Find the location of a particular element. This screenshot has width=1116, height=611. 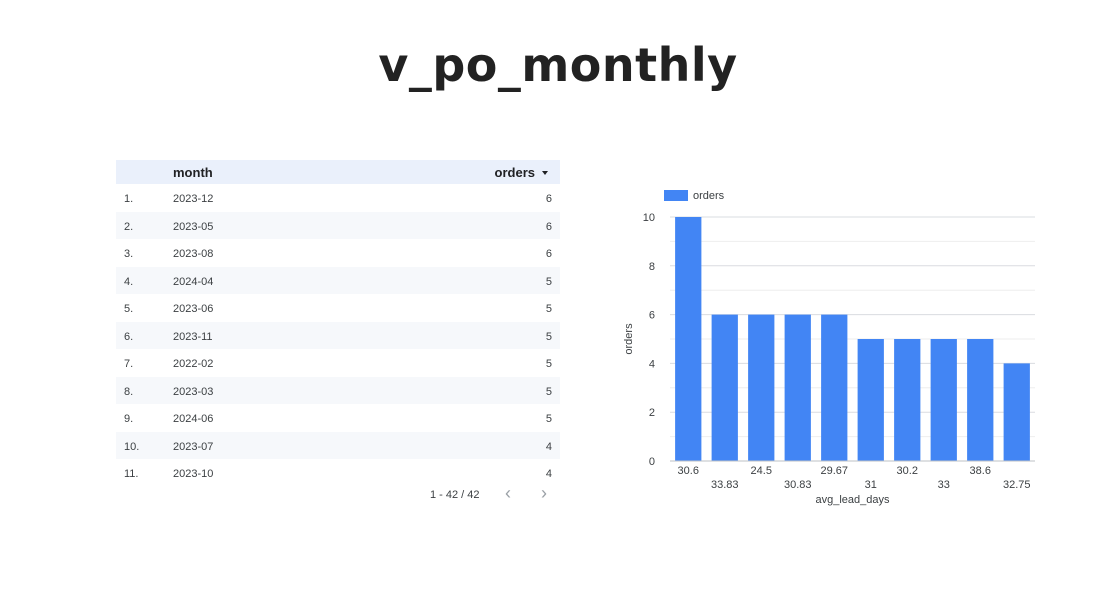

row-index: 9. is located at coordinates (129, 419).